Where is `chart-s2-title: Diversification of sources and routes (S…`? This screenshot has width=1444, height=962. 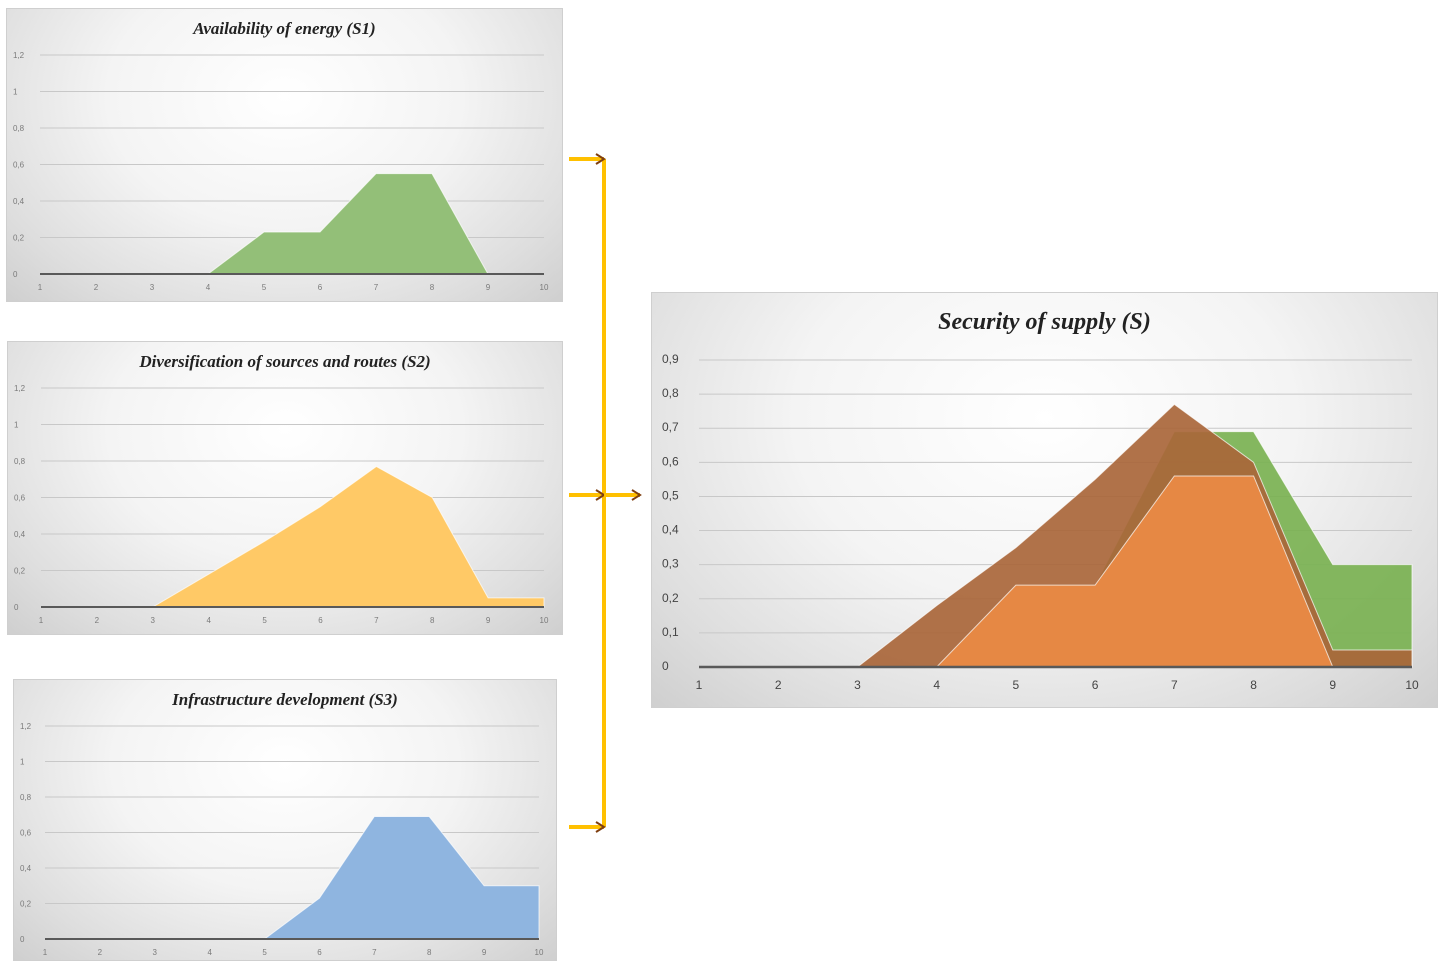
chart-s2-title: Diversification of sources and routes (S… is located at coordinates (285, 361).